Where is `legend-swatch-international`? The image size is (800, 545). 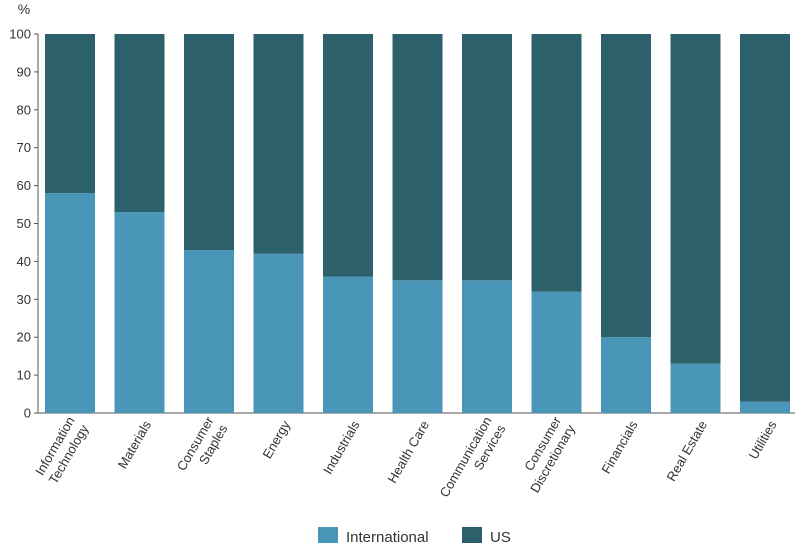
legend-swatch-international is located at coordinates (328, 535).